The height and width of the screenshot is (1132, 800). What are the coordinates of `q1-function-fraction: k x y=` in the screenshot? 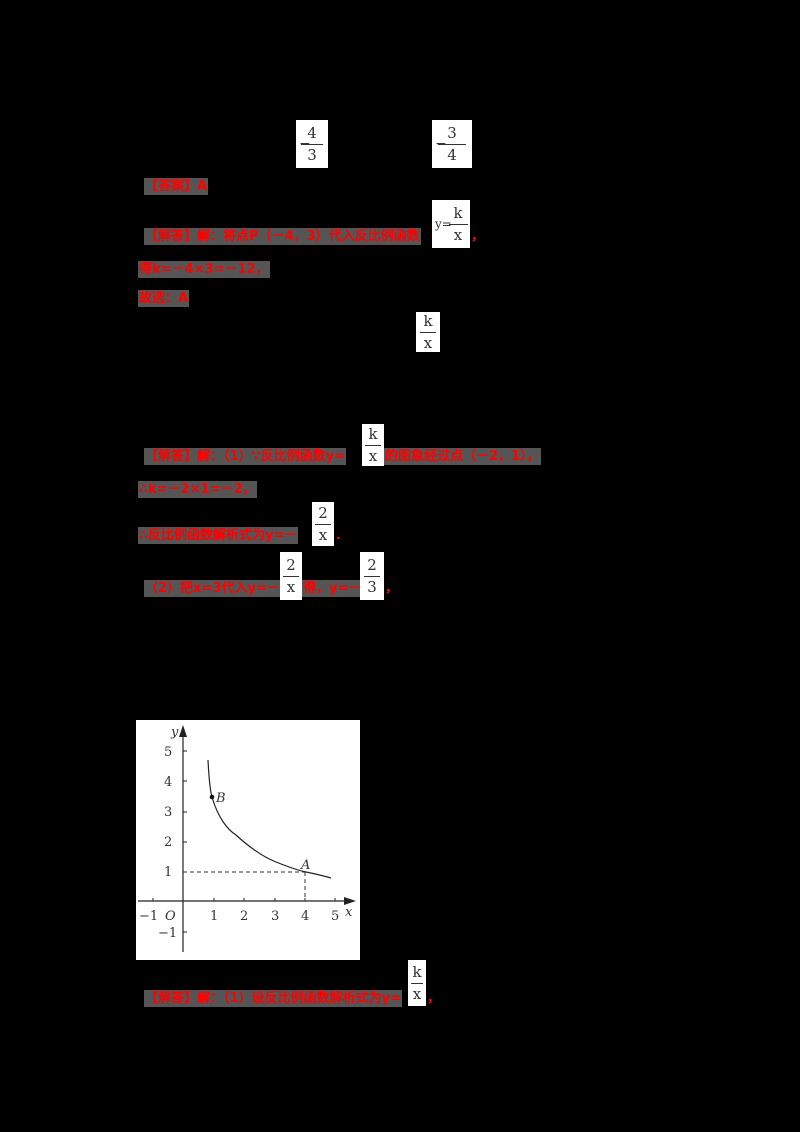 It's located at (451, 224).